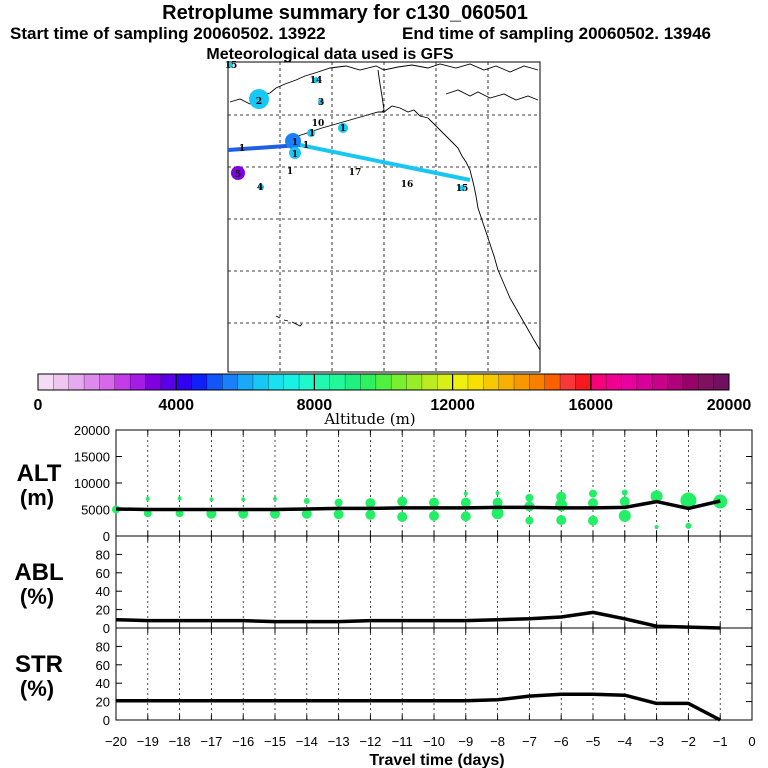 The width and height of the screenshot is (768, 768). I want to click on y-tick-label: 5000, so click(95, 510).